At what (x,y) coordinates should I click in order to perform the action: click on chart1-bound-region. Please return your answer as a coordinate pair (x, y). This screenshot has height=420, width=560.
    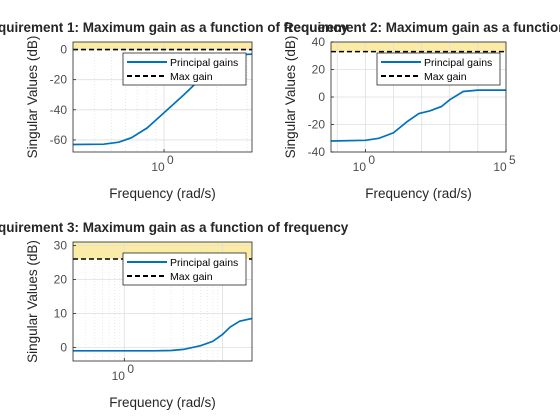
    Looking at the image, I should click on (162, 46).